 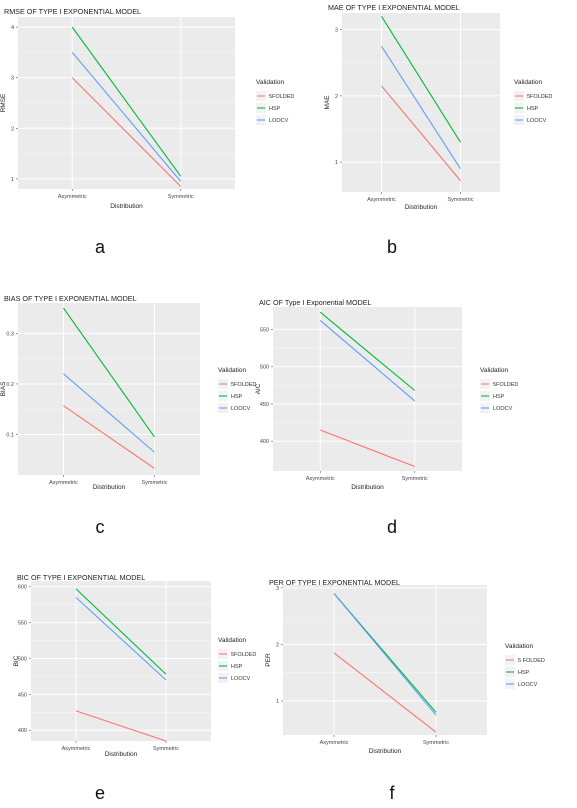 I want to click on y-axis-label: MAE, so click(x=327, y=102).